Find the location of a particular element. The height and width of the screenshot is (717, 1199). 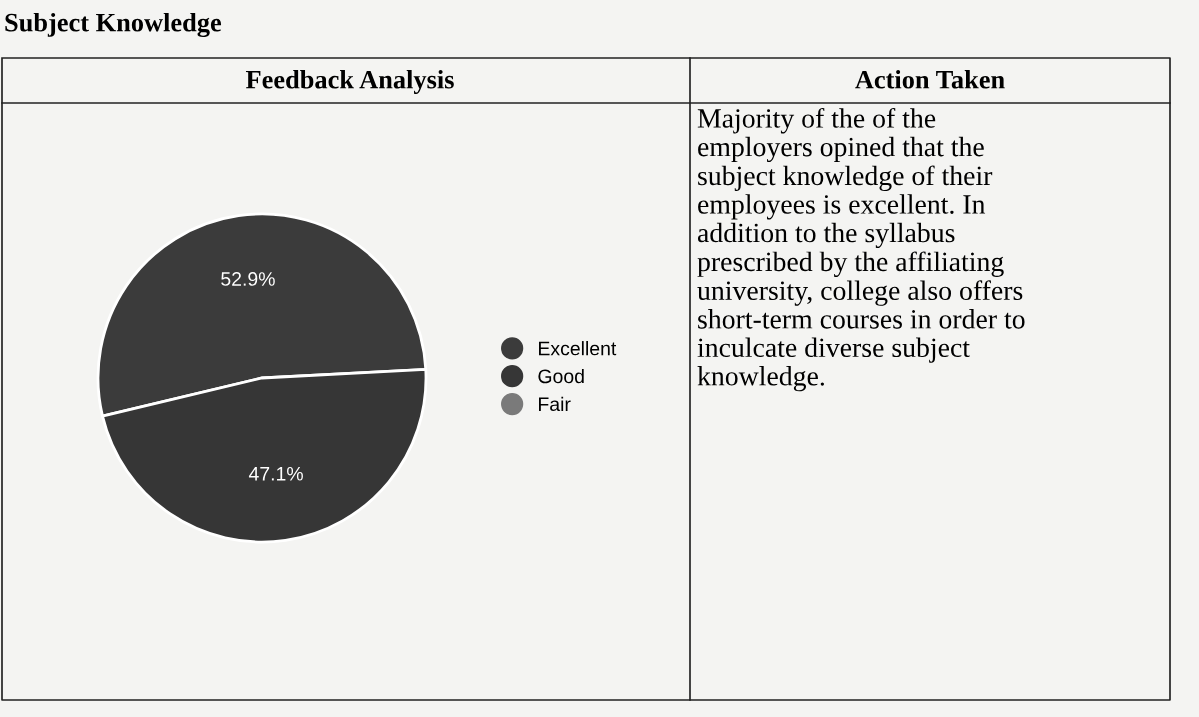

data-label: 52.9% is located at coordinates (248, 279).